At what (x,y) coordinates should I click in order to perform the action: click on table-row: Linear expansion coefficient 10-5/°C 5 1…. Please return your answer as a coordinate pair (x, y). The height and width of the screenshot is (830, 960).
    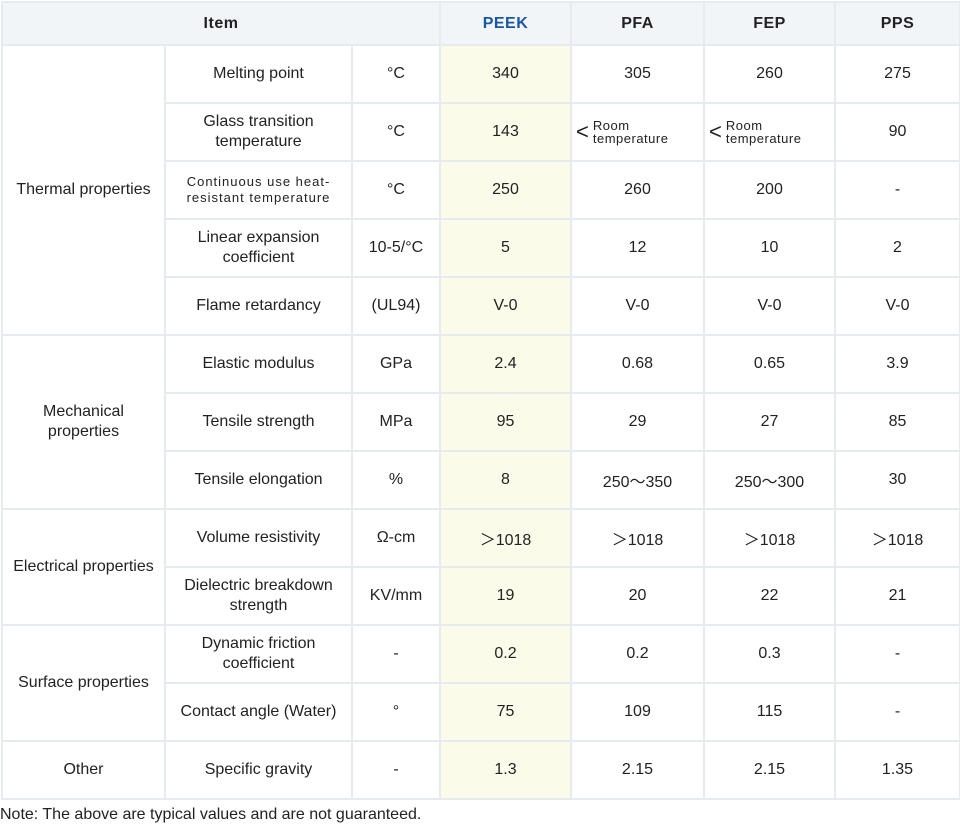
    Looking at the image, I should click on (481, 248).